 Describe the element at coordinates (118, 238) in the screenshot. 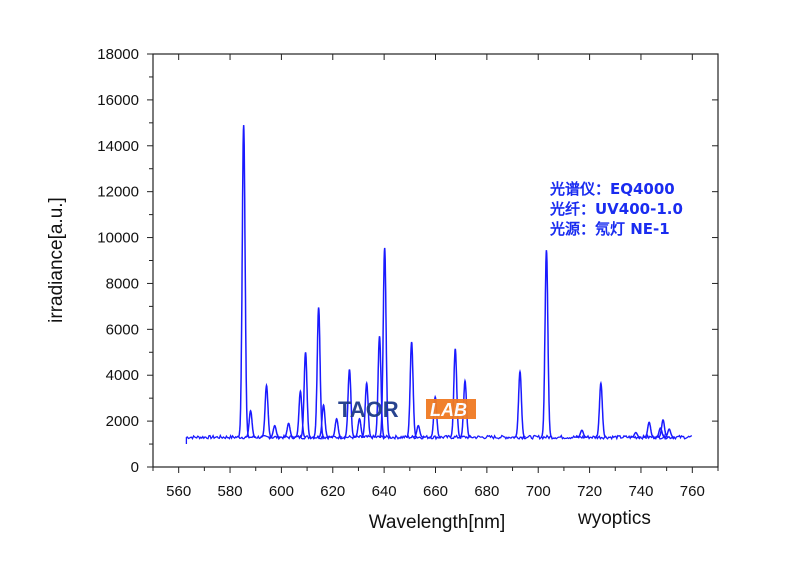

I see `y-tick-label: 10000` at that location.